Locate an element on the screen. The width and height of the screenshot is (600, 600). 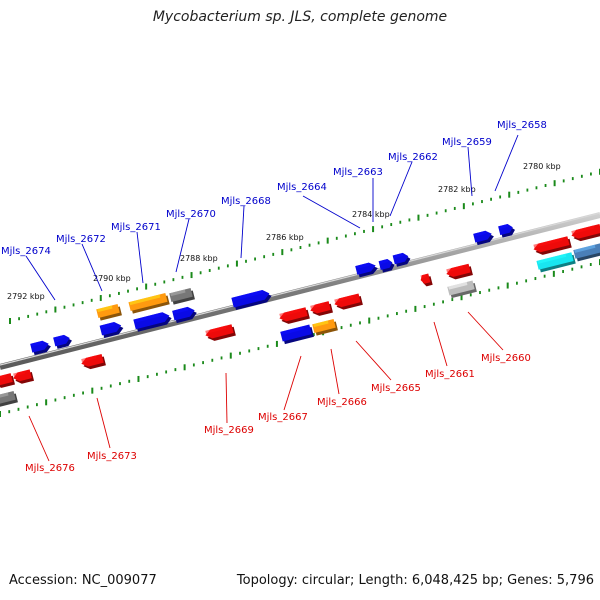
scale-label-2788: 2788 kbp is located at coordinates (199, 258).